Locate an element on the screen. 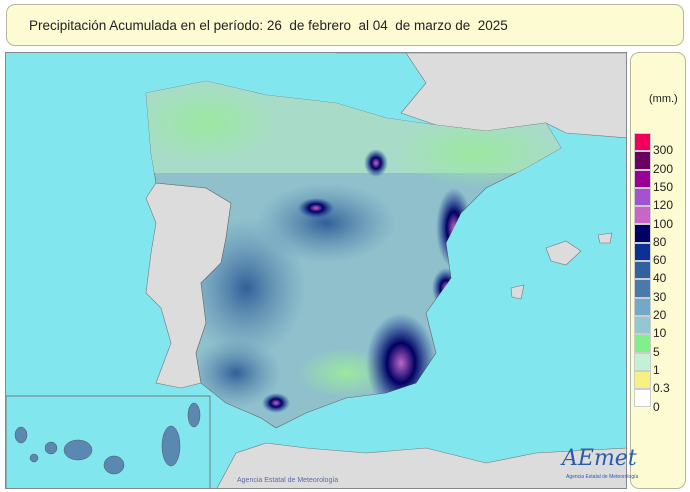  legend-label: 0.3 is located at coordinates (661, 388).